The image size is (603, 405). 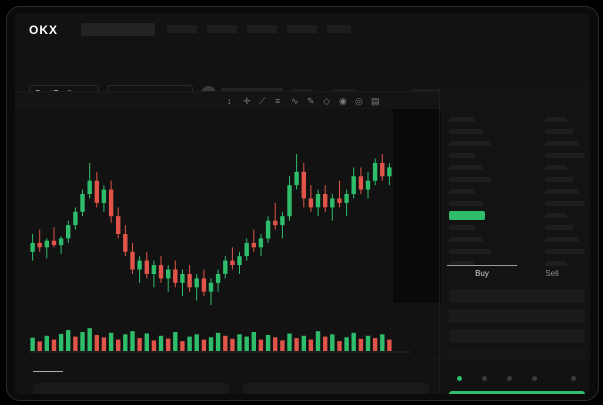 What do you see at coordinates (48, 371) in the screenshot?
I see `orders-tab-underline` at bounding box center [48, 371].